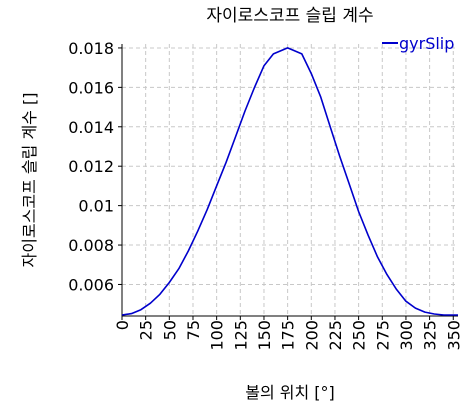 The width and height of the screenshot is (472, 417). Describe the element at coordinates (426, 43) in the screenshot. I see `legend-label: gyrSlip` at that location.